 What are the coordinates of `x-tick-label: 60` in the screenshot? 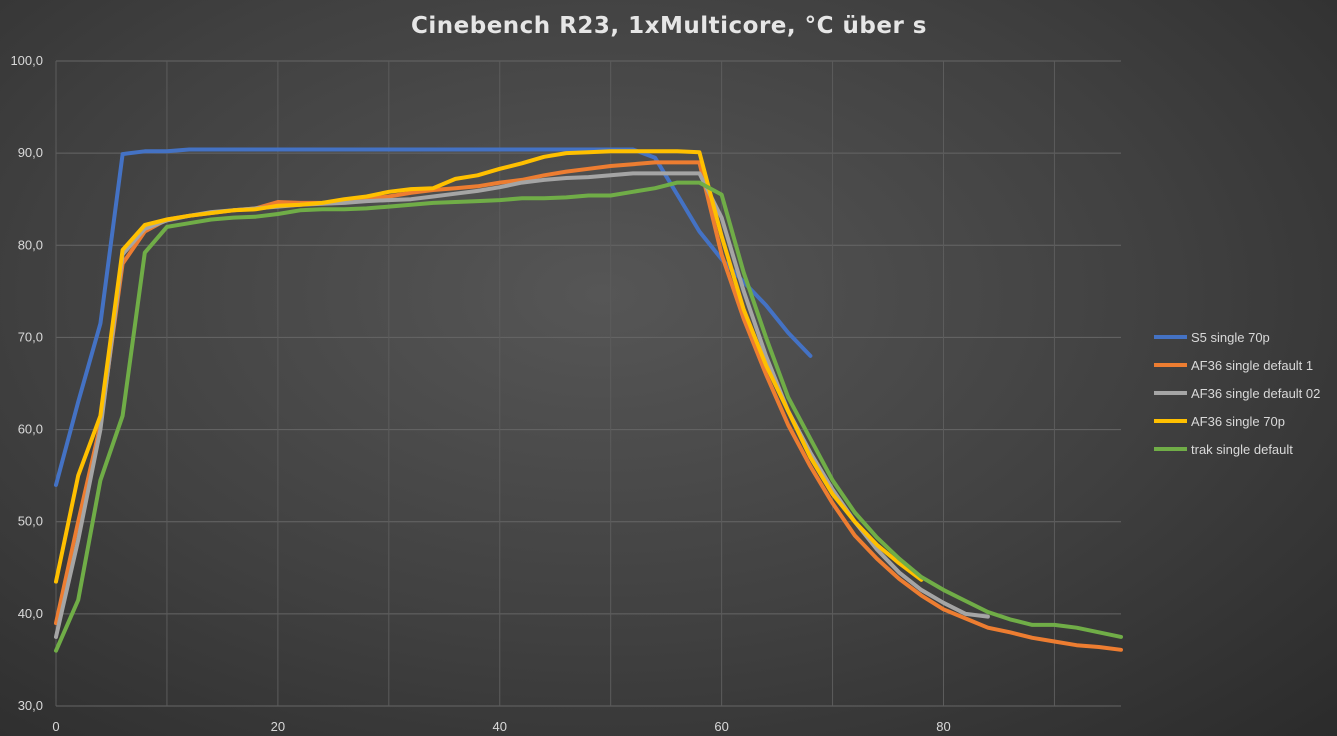 It's located at (721, 726).